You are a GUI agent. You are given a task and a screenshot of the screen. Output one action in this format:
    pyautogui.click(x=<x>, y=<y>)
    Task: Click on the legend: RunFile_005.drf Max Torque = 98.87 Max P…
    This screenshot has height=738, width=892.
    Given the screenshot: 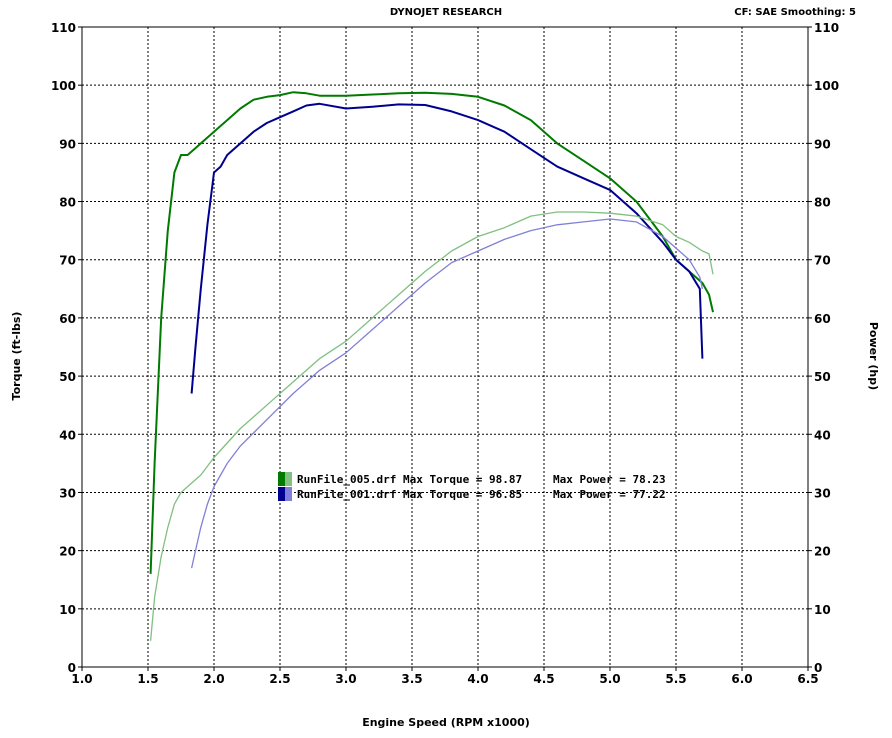 What is the action you would take?
    pyautogui.click(x=472, y=486)
    